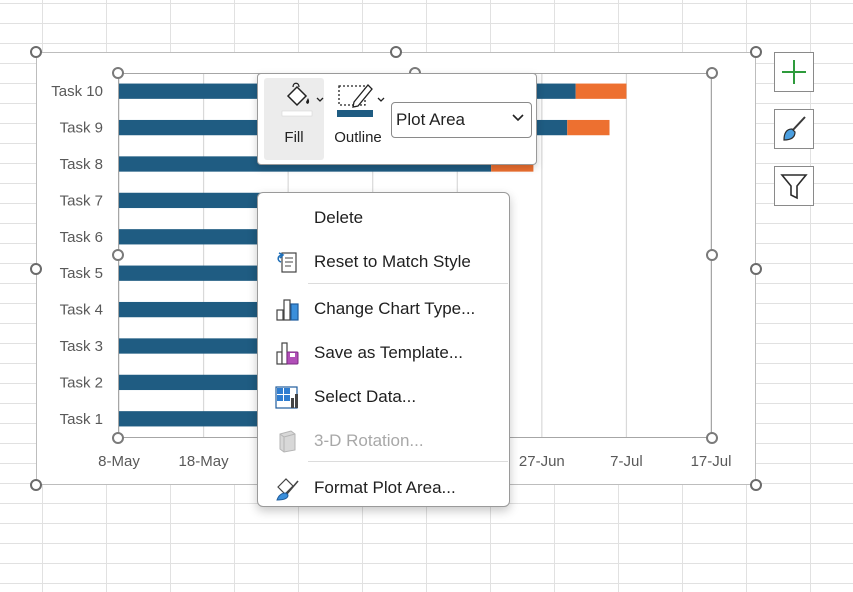 The image size is (853, 592). I want to click on plot-resize-handle-bl, so click(118, 438).